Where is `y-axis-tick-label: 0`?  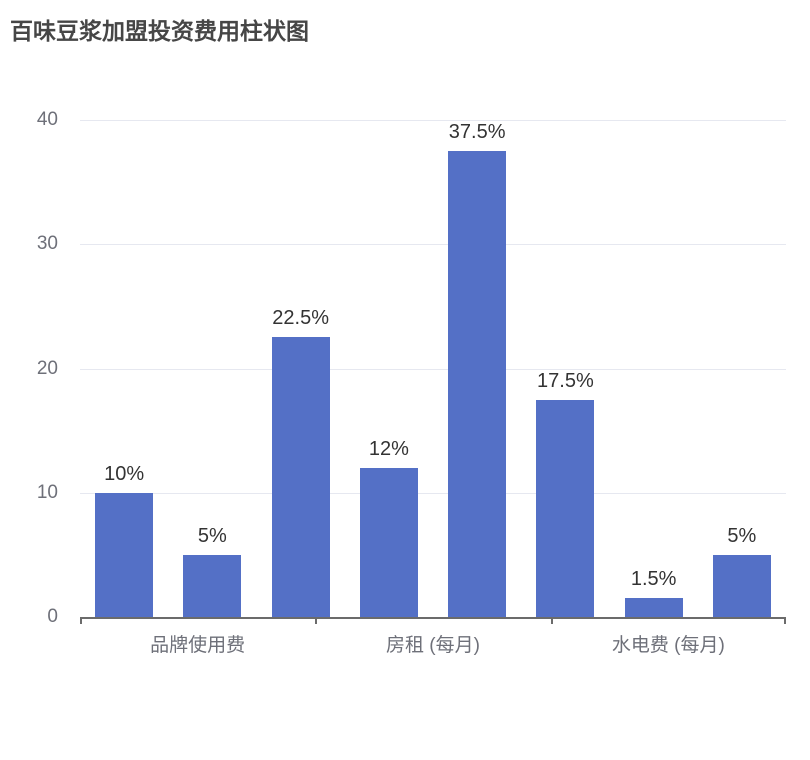
y-axis-tick-label: 0 is located at coordinates (52, 616).